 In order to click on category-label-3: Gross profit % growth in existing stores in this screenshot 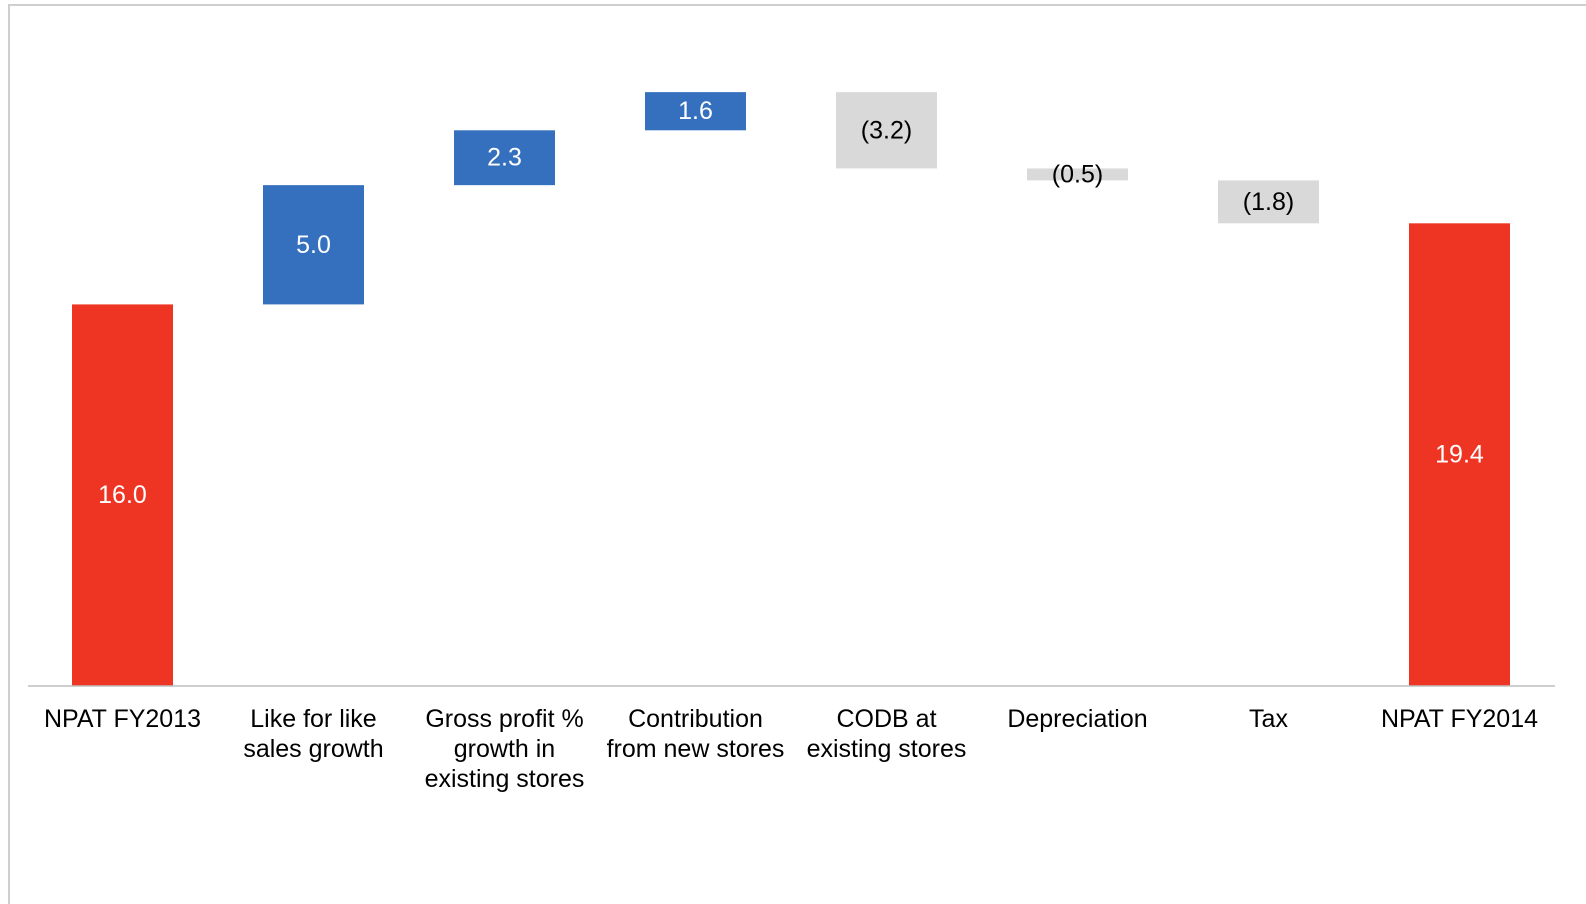, I will do `click(505, 749)`.